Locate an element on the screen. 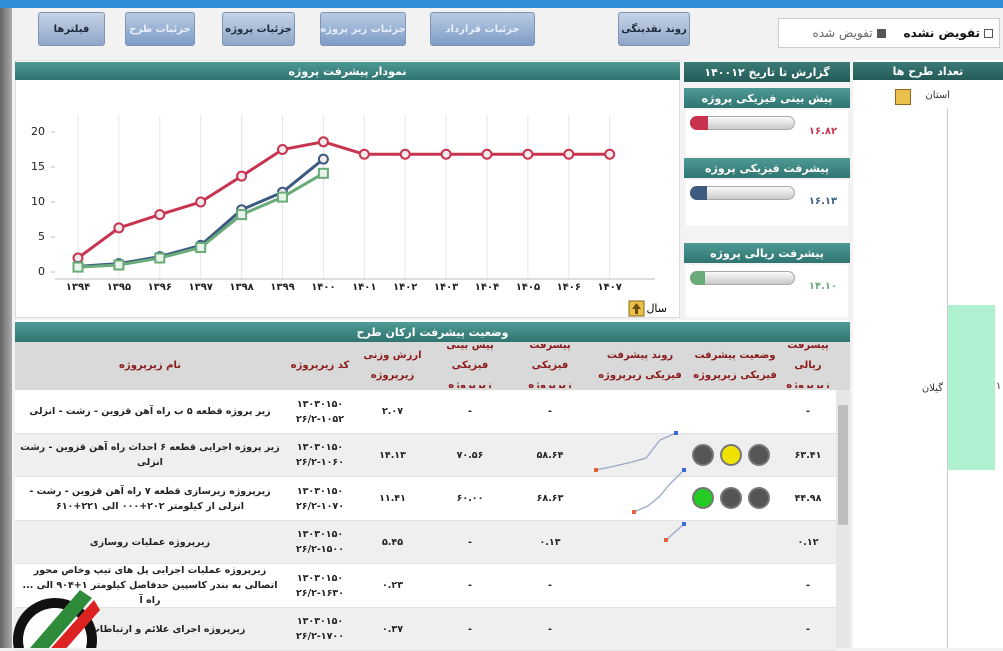 The height and width of the screenshot is (651, 1003). count-bar is located at coordinates (971, 387).